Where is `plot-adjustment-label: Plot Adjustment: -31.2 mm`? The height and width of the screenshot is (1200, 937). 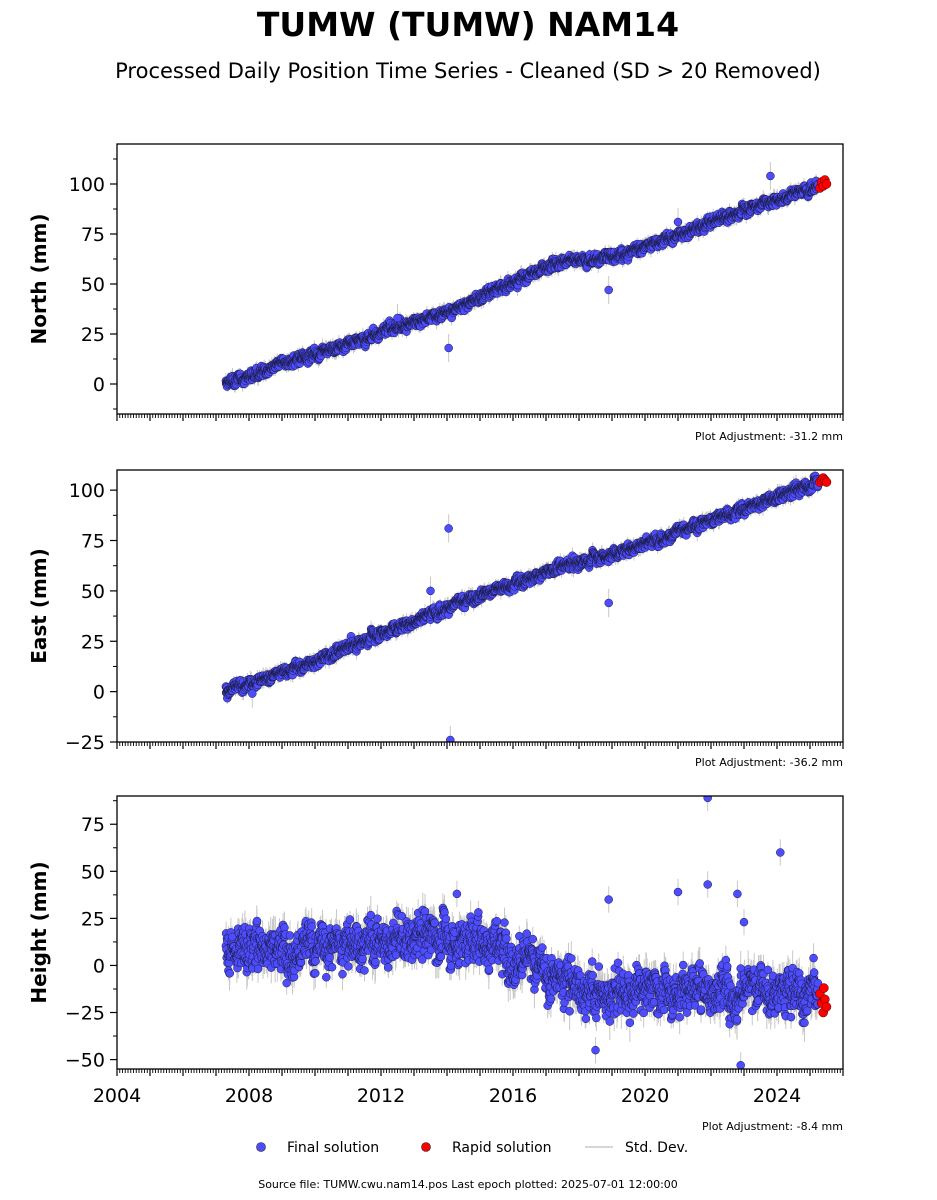 plot-adjustment-label: Plot Adjustment: -31.2 mm is located at coordinates (769, 436).